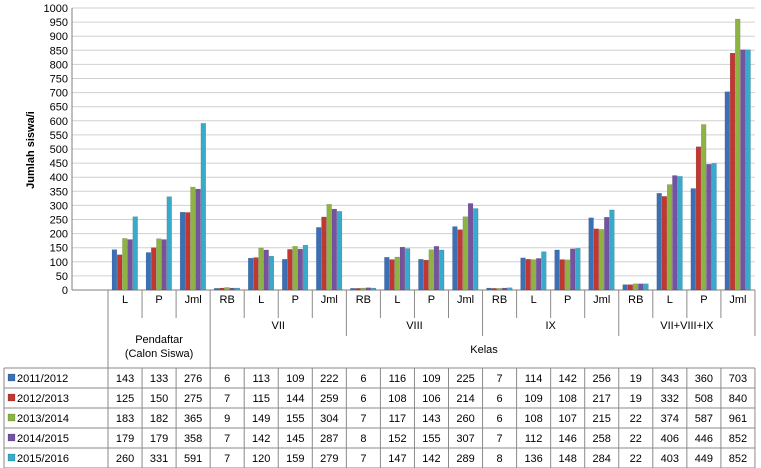 Image resolution: width=761 pixels, height=468 pixels. What do you see at coordinates (59, 164) in the screenshot?
I see `y-tick-label: 450` at bounding box center [59, 164].